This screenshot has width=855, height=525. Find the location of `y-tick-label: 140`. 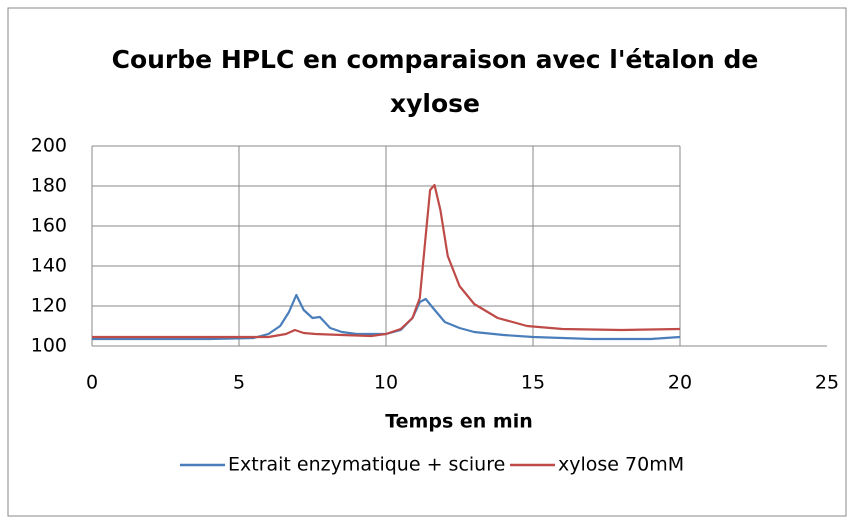

y-tick-label: 140 is located at coordinates (49, 266).